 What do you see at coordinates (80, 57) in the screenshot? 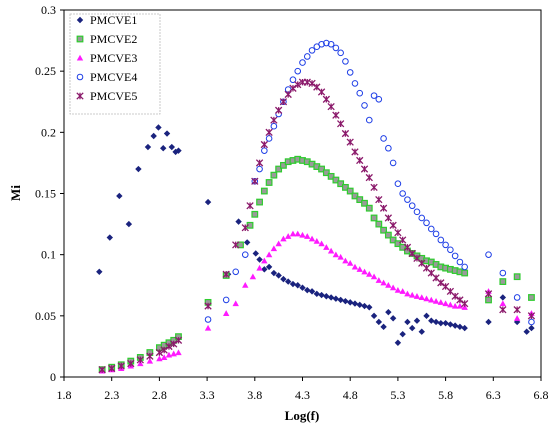
I see `legend-marker` at bounding box center [80, 57].